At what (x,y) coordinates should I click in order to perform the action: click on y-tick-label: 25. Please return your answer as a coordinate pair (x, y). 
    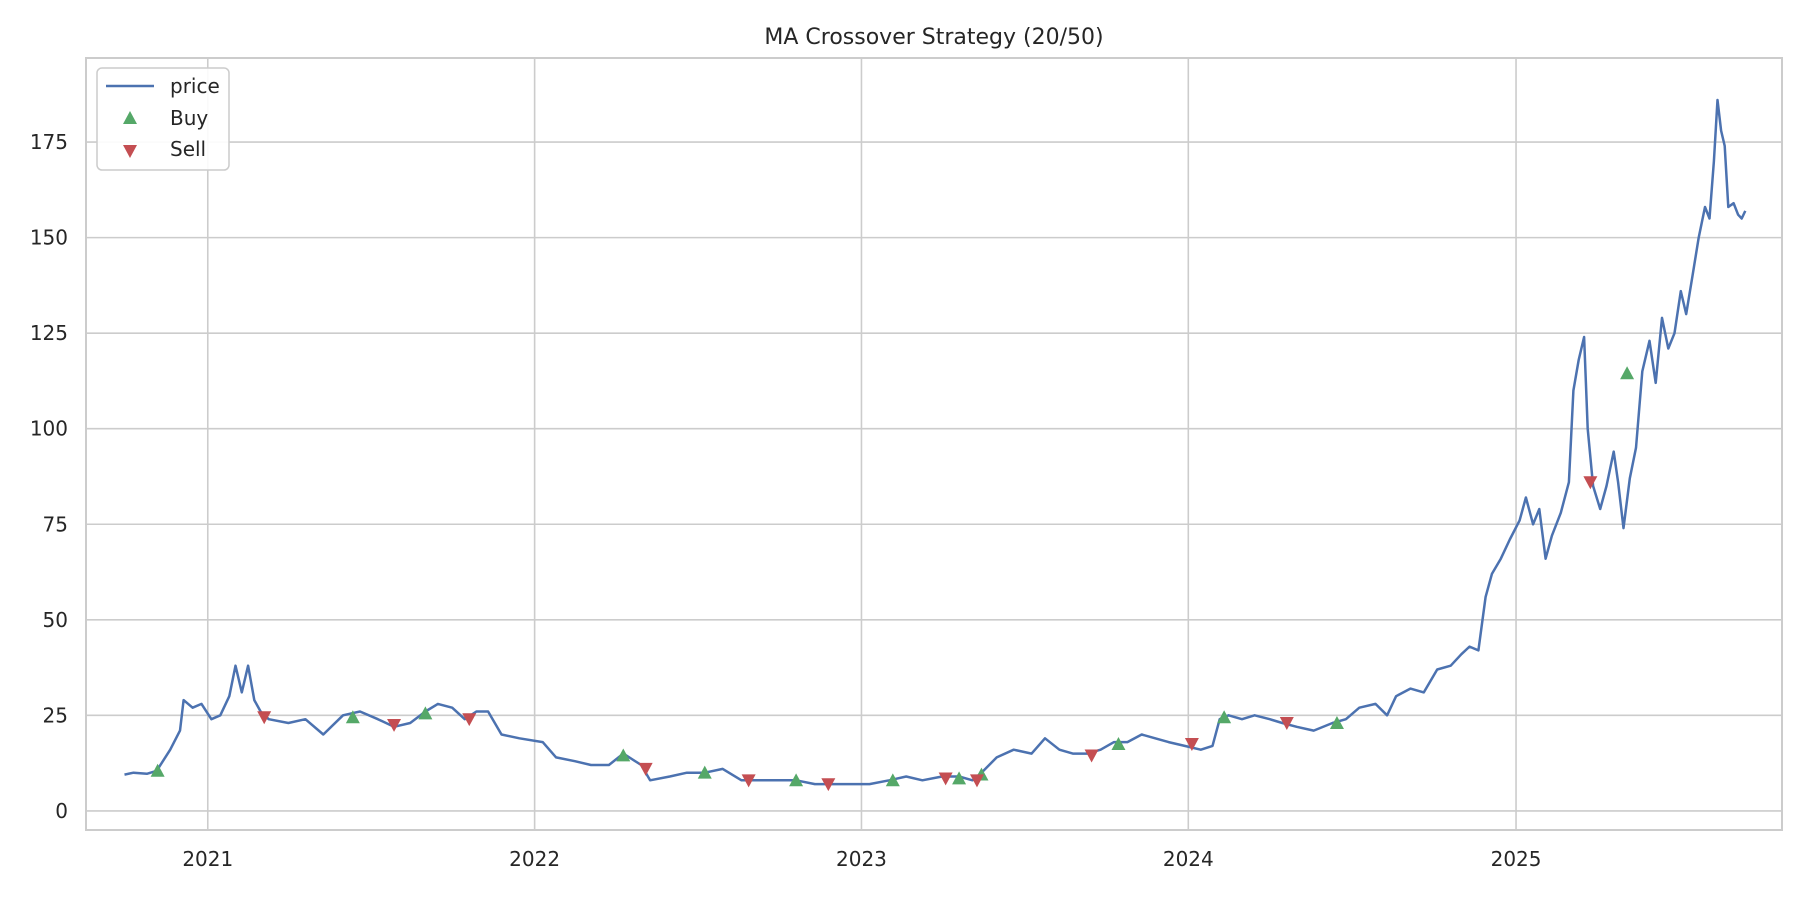
    Looking at the image, I should click on (55, 715).